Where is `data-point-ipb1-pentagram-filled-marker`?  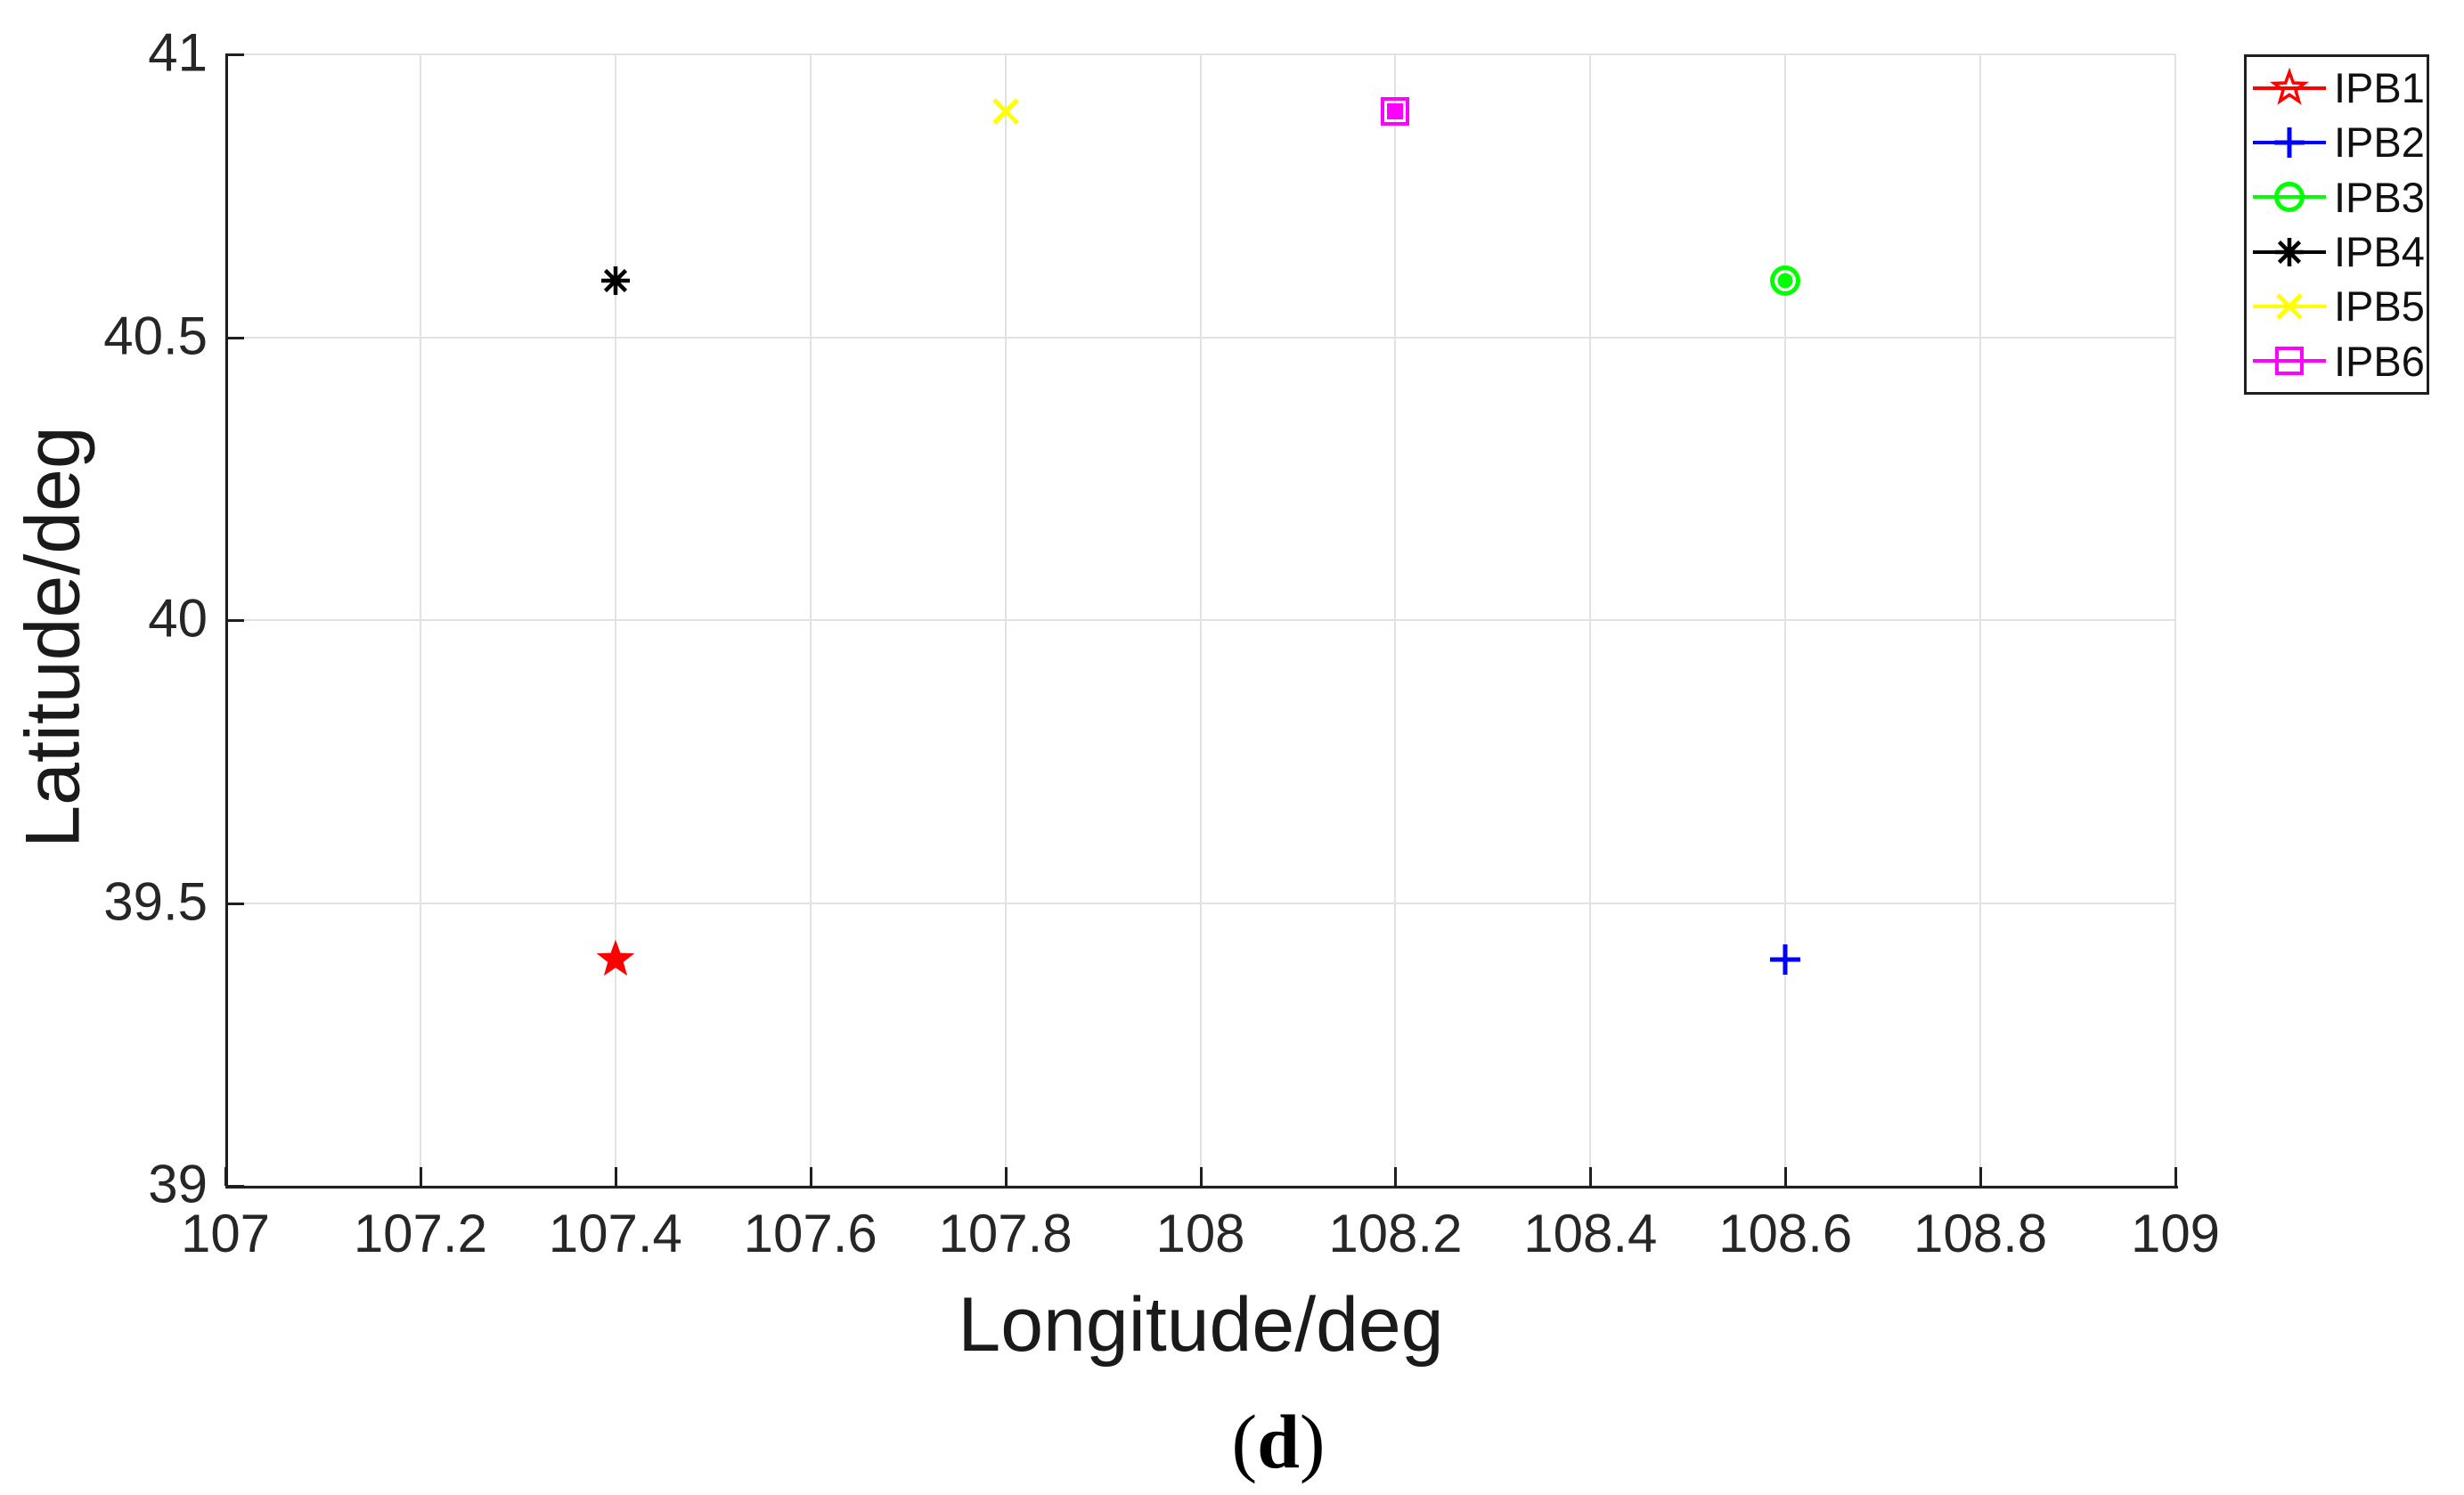
data-point-ipb1-pentagram-filled-marker is located at coordinates (615, 958).